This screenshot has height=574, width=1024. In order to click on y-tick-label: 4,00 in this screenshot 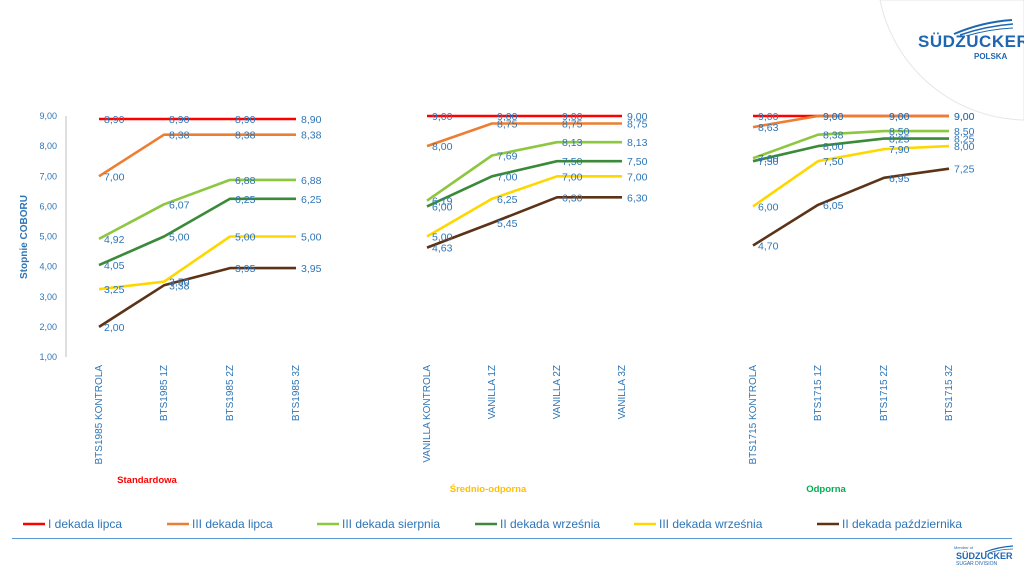, I will do `click(48, 267)`.